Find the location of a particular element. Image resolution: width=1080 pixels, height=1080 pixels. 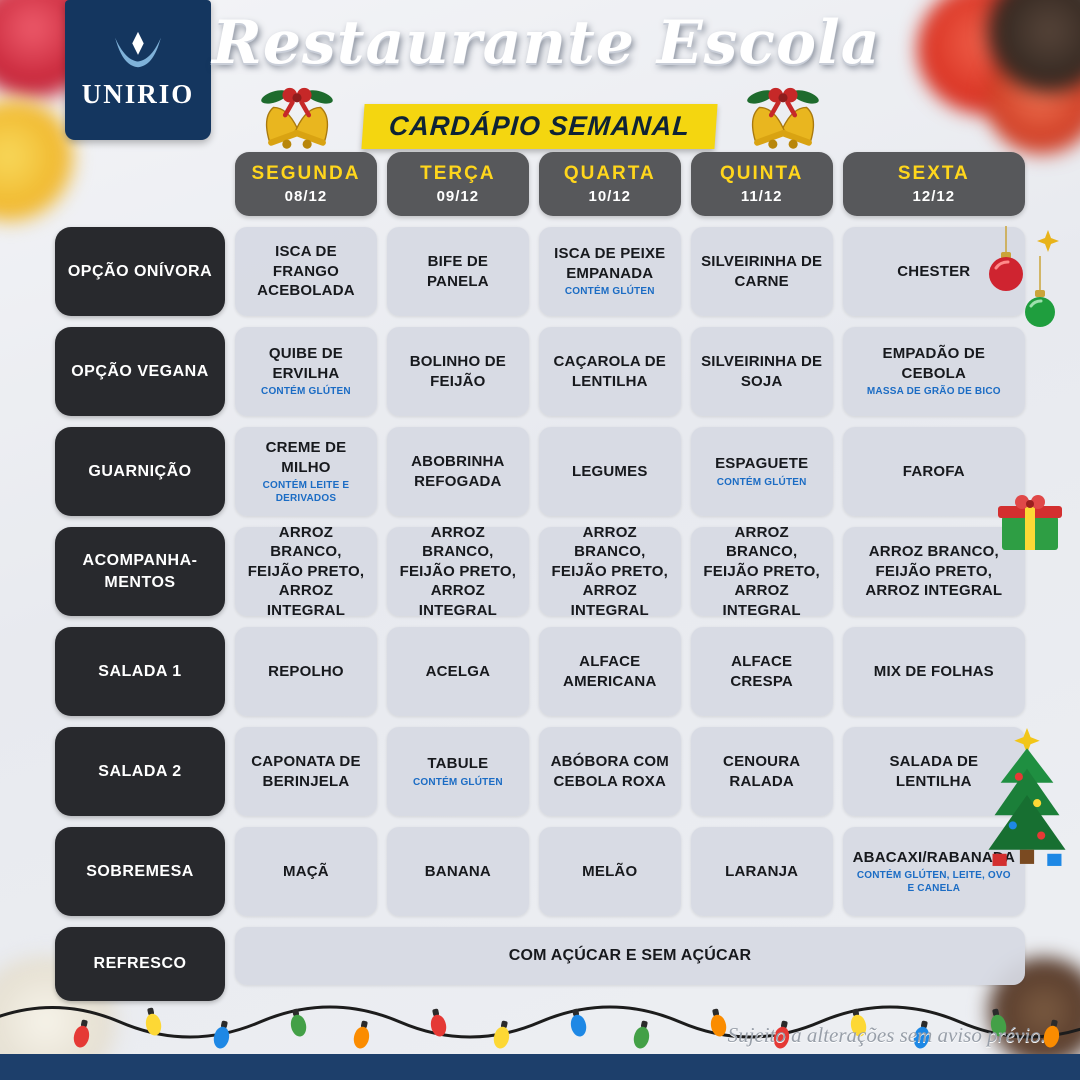

allergen-note: MASSA DE GRÃO DE BICO is located at coordinates (933, 392).